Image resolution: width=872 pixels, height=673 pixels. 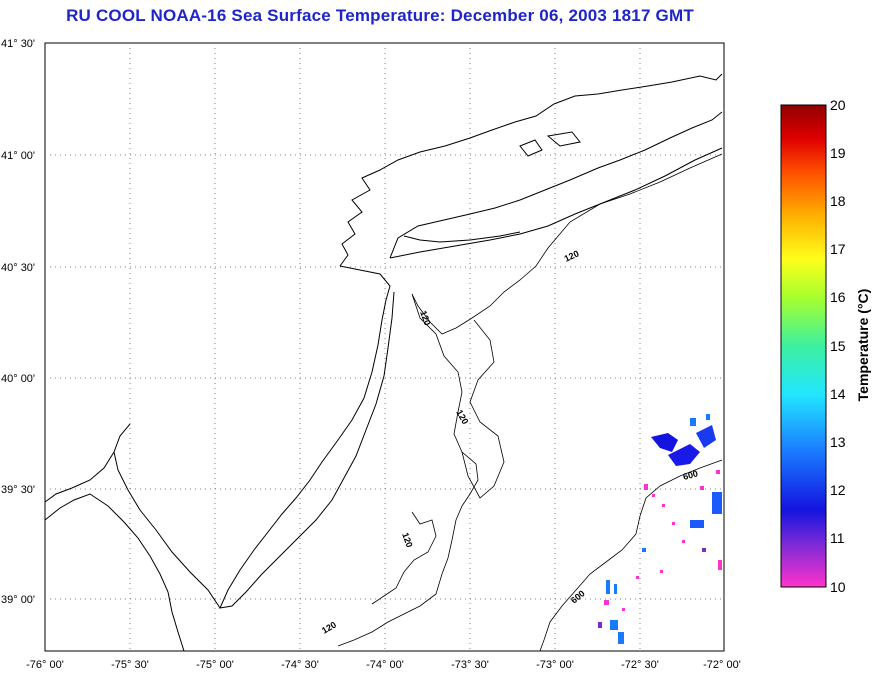 What do you see at coordinates (837, 538) in the screenshot?
I see `colorbar-tick: 11` at bounding box center [837, 538].